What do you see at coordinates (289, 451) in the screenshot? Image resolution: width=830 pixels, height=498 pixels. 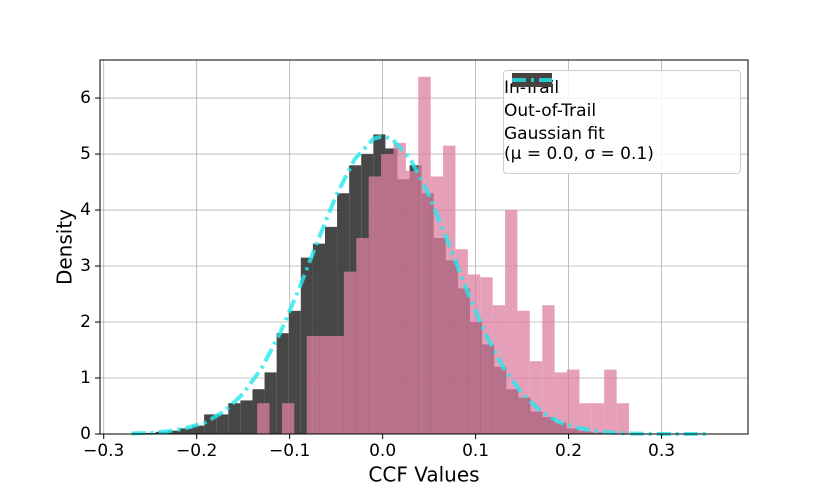 I see `x-tick-label: −0.1` at bounding box center [289, 451].